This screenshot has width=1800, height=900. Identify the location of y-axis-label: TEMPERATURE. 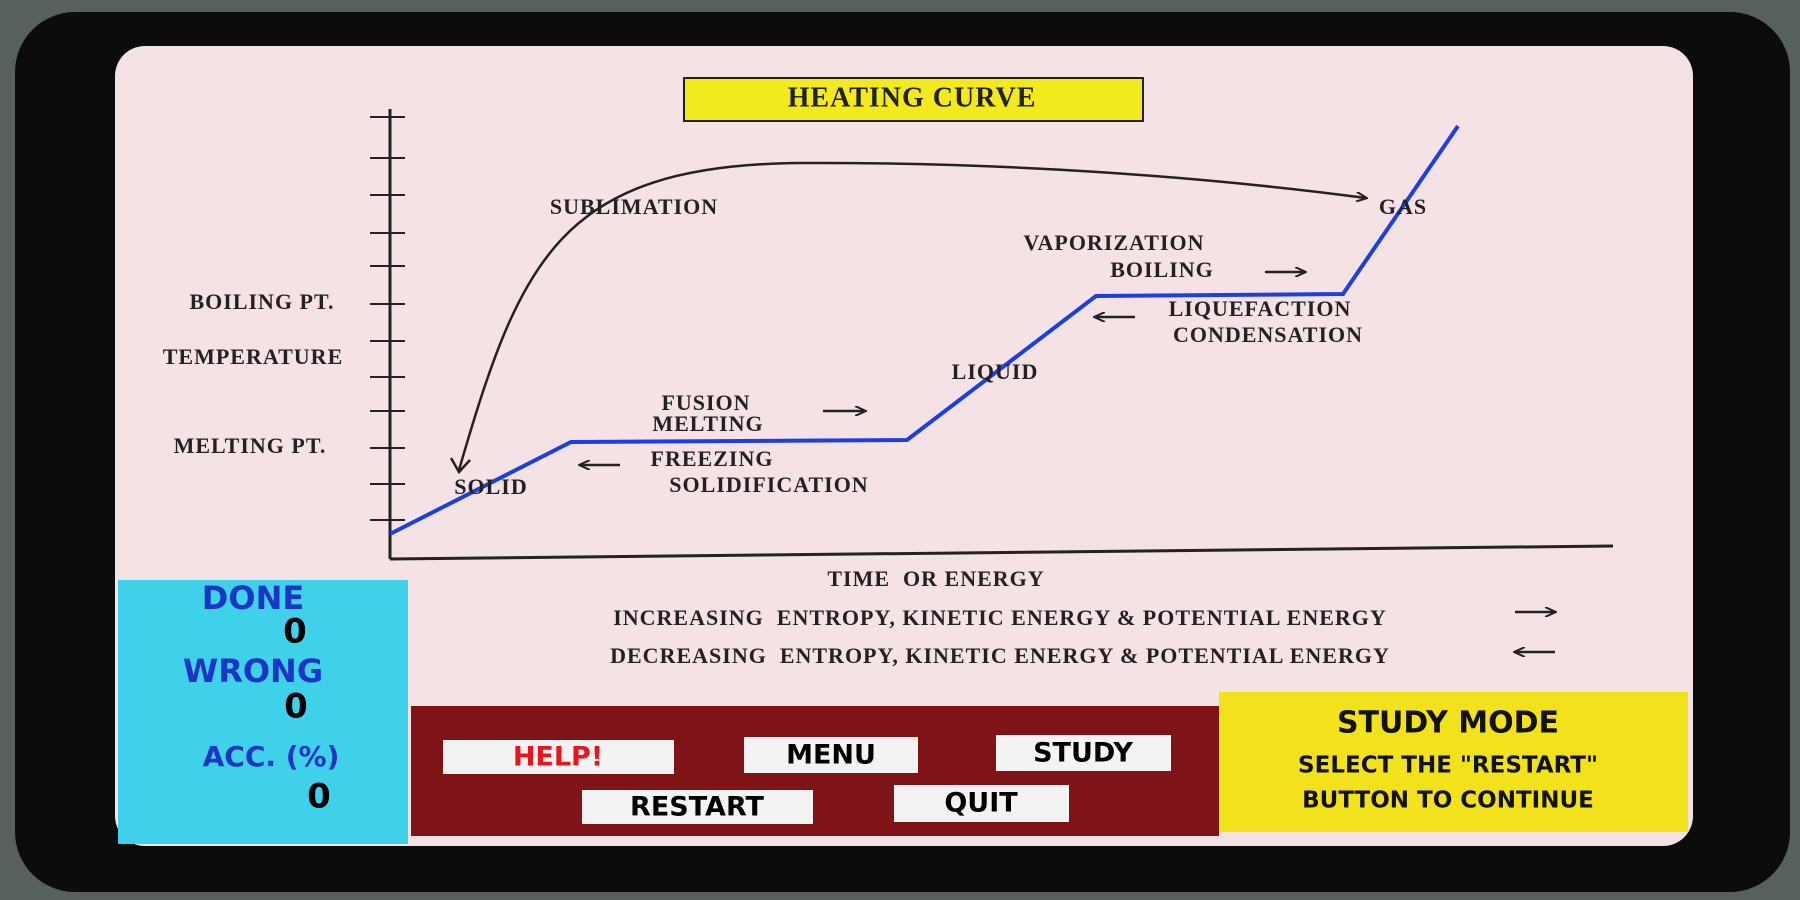
(253, 356).